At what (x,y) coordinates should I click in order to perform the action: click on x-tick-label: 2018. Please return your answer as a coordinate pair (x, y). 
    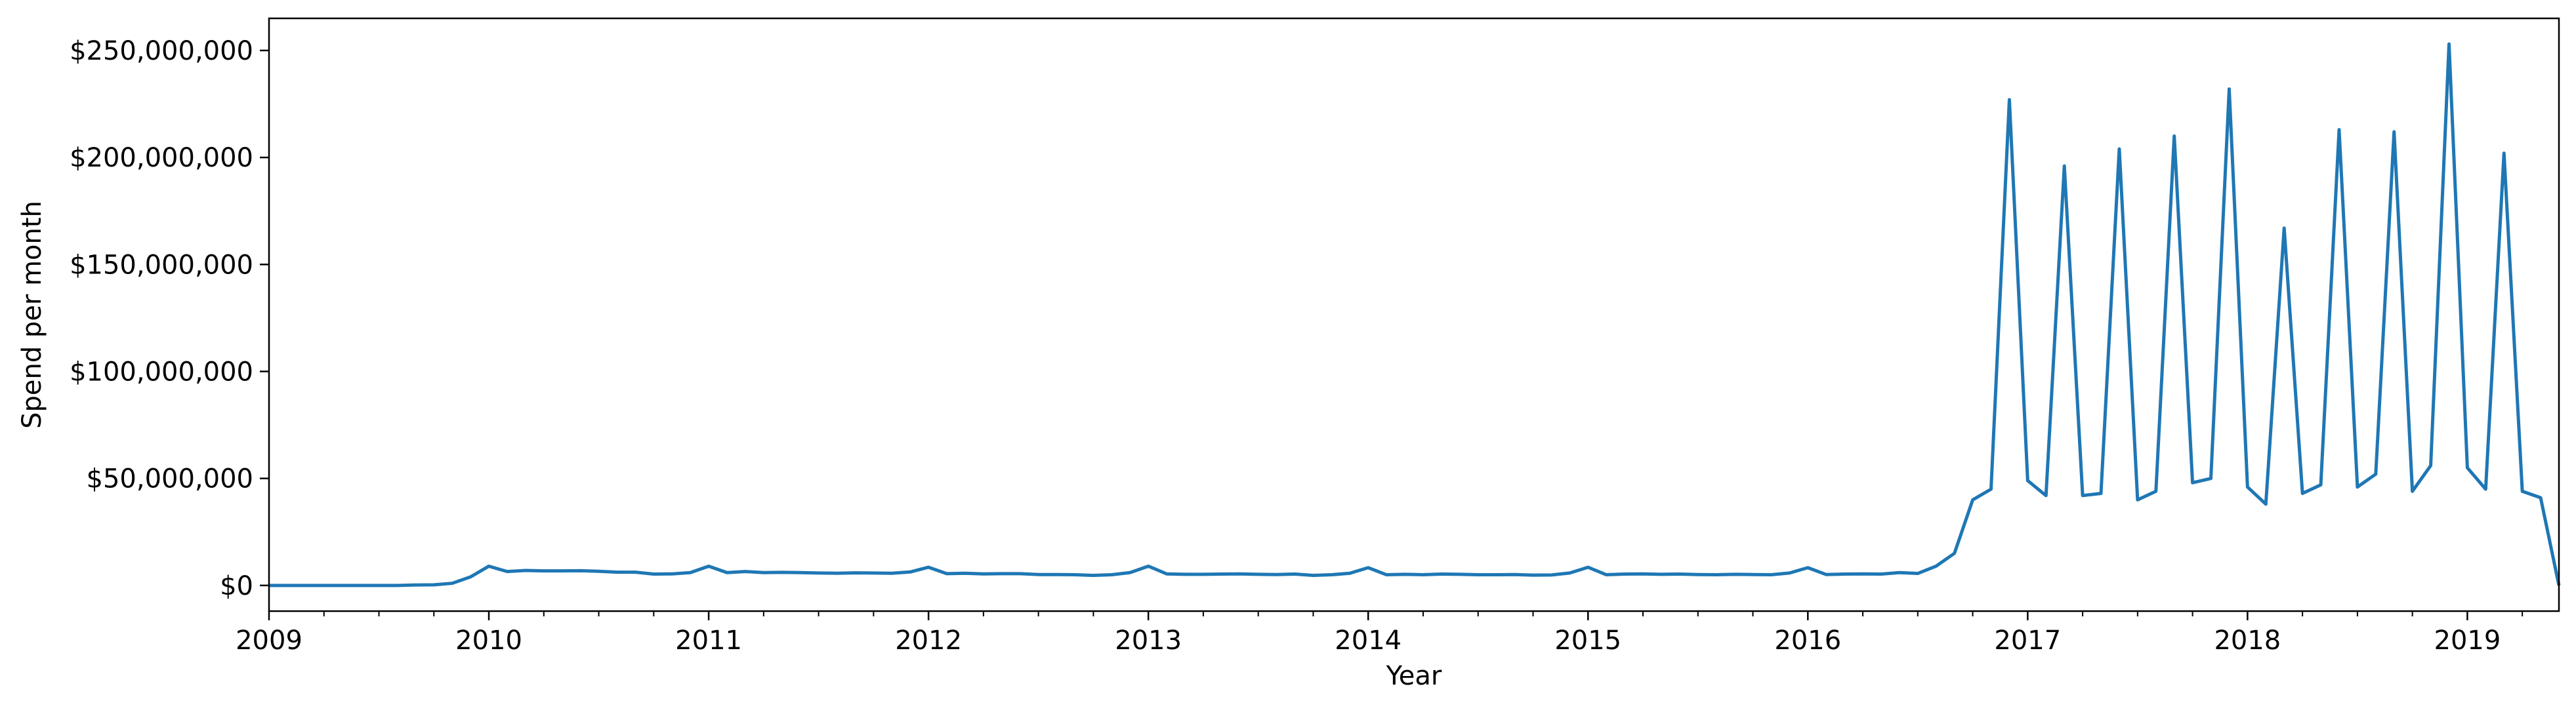
    Looking at the image, I should click on (2247, 641).